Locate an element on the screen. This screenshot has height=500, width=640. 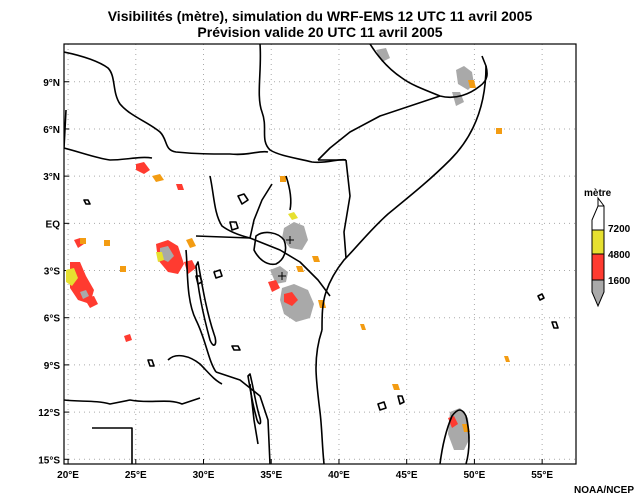
lon-tick-label: 45°E is located at coordinates (407, 475).